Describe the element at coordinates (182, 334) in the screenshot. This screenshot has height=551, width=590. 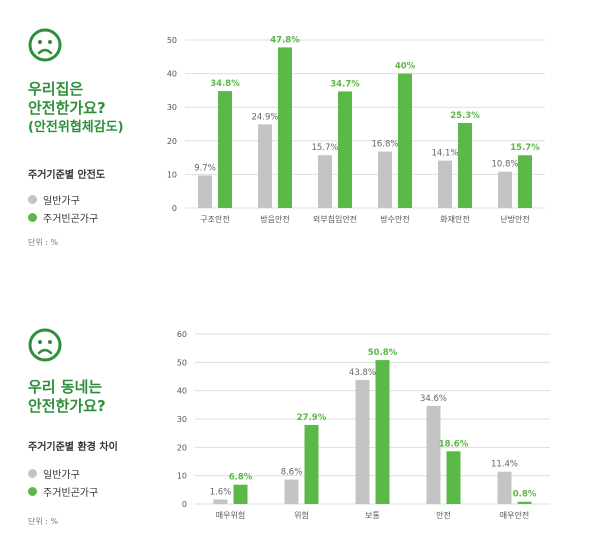
I see `y-tick-label: 60` at that location.